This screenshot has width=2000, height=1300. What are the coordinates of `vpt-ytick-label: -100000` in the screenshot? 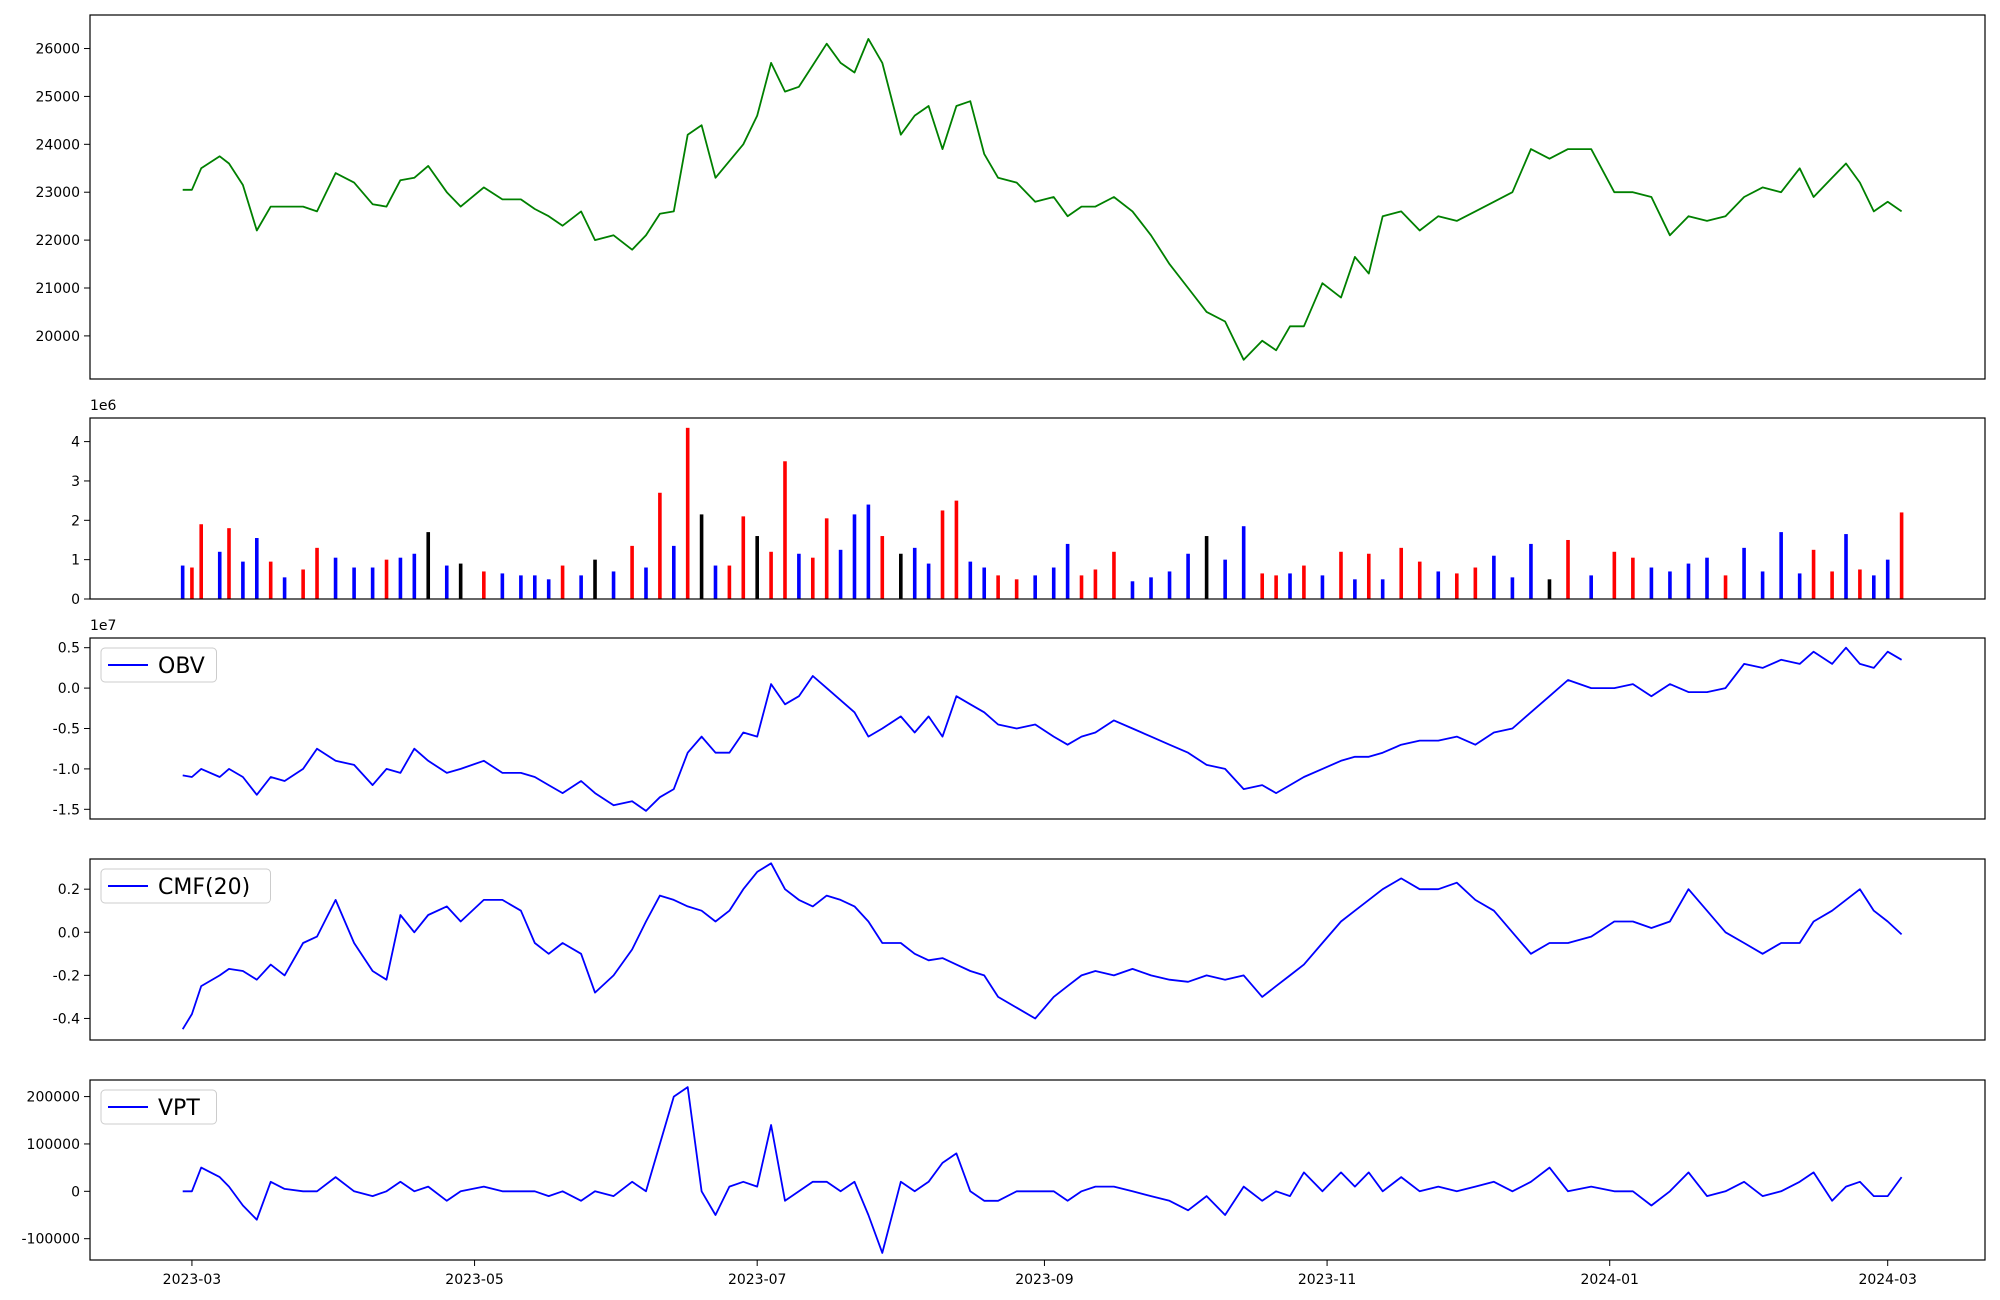 It's located at (51, 1240).